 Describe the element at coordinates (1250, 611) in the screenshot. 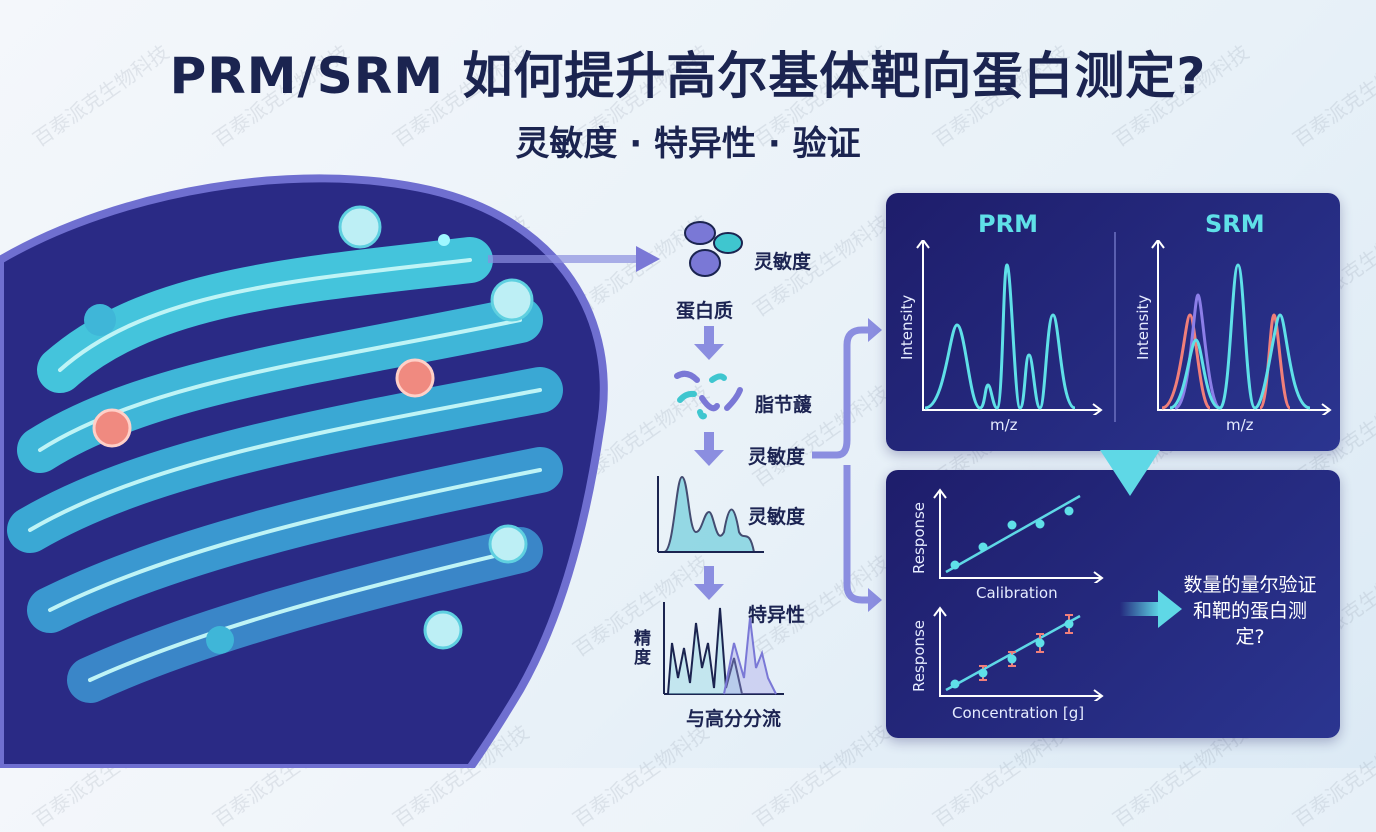

I see `result-text: 数量的量尔验证和靶的蛋白测定?` at that location.